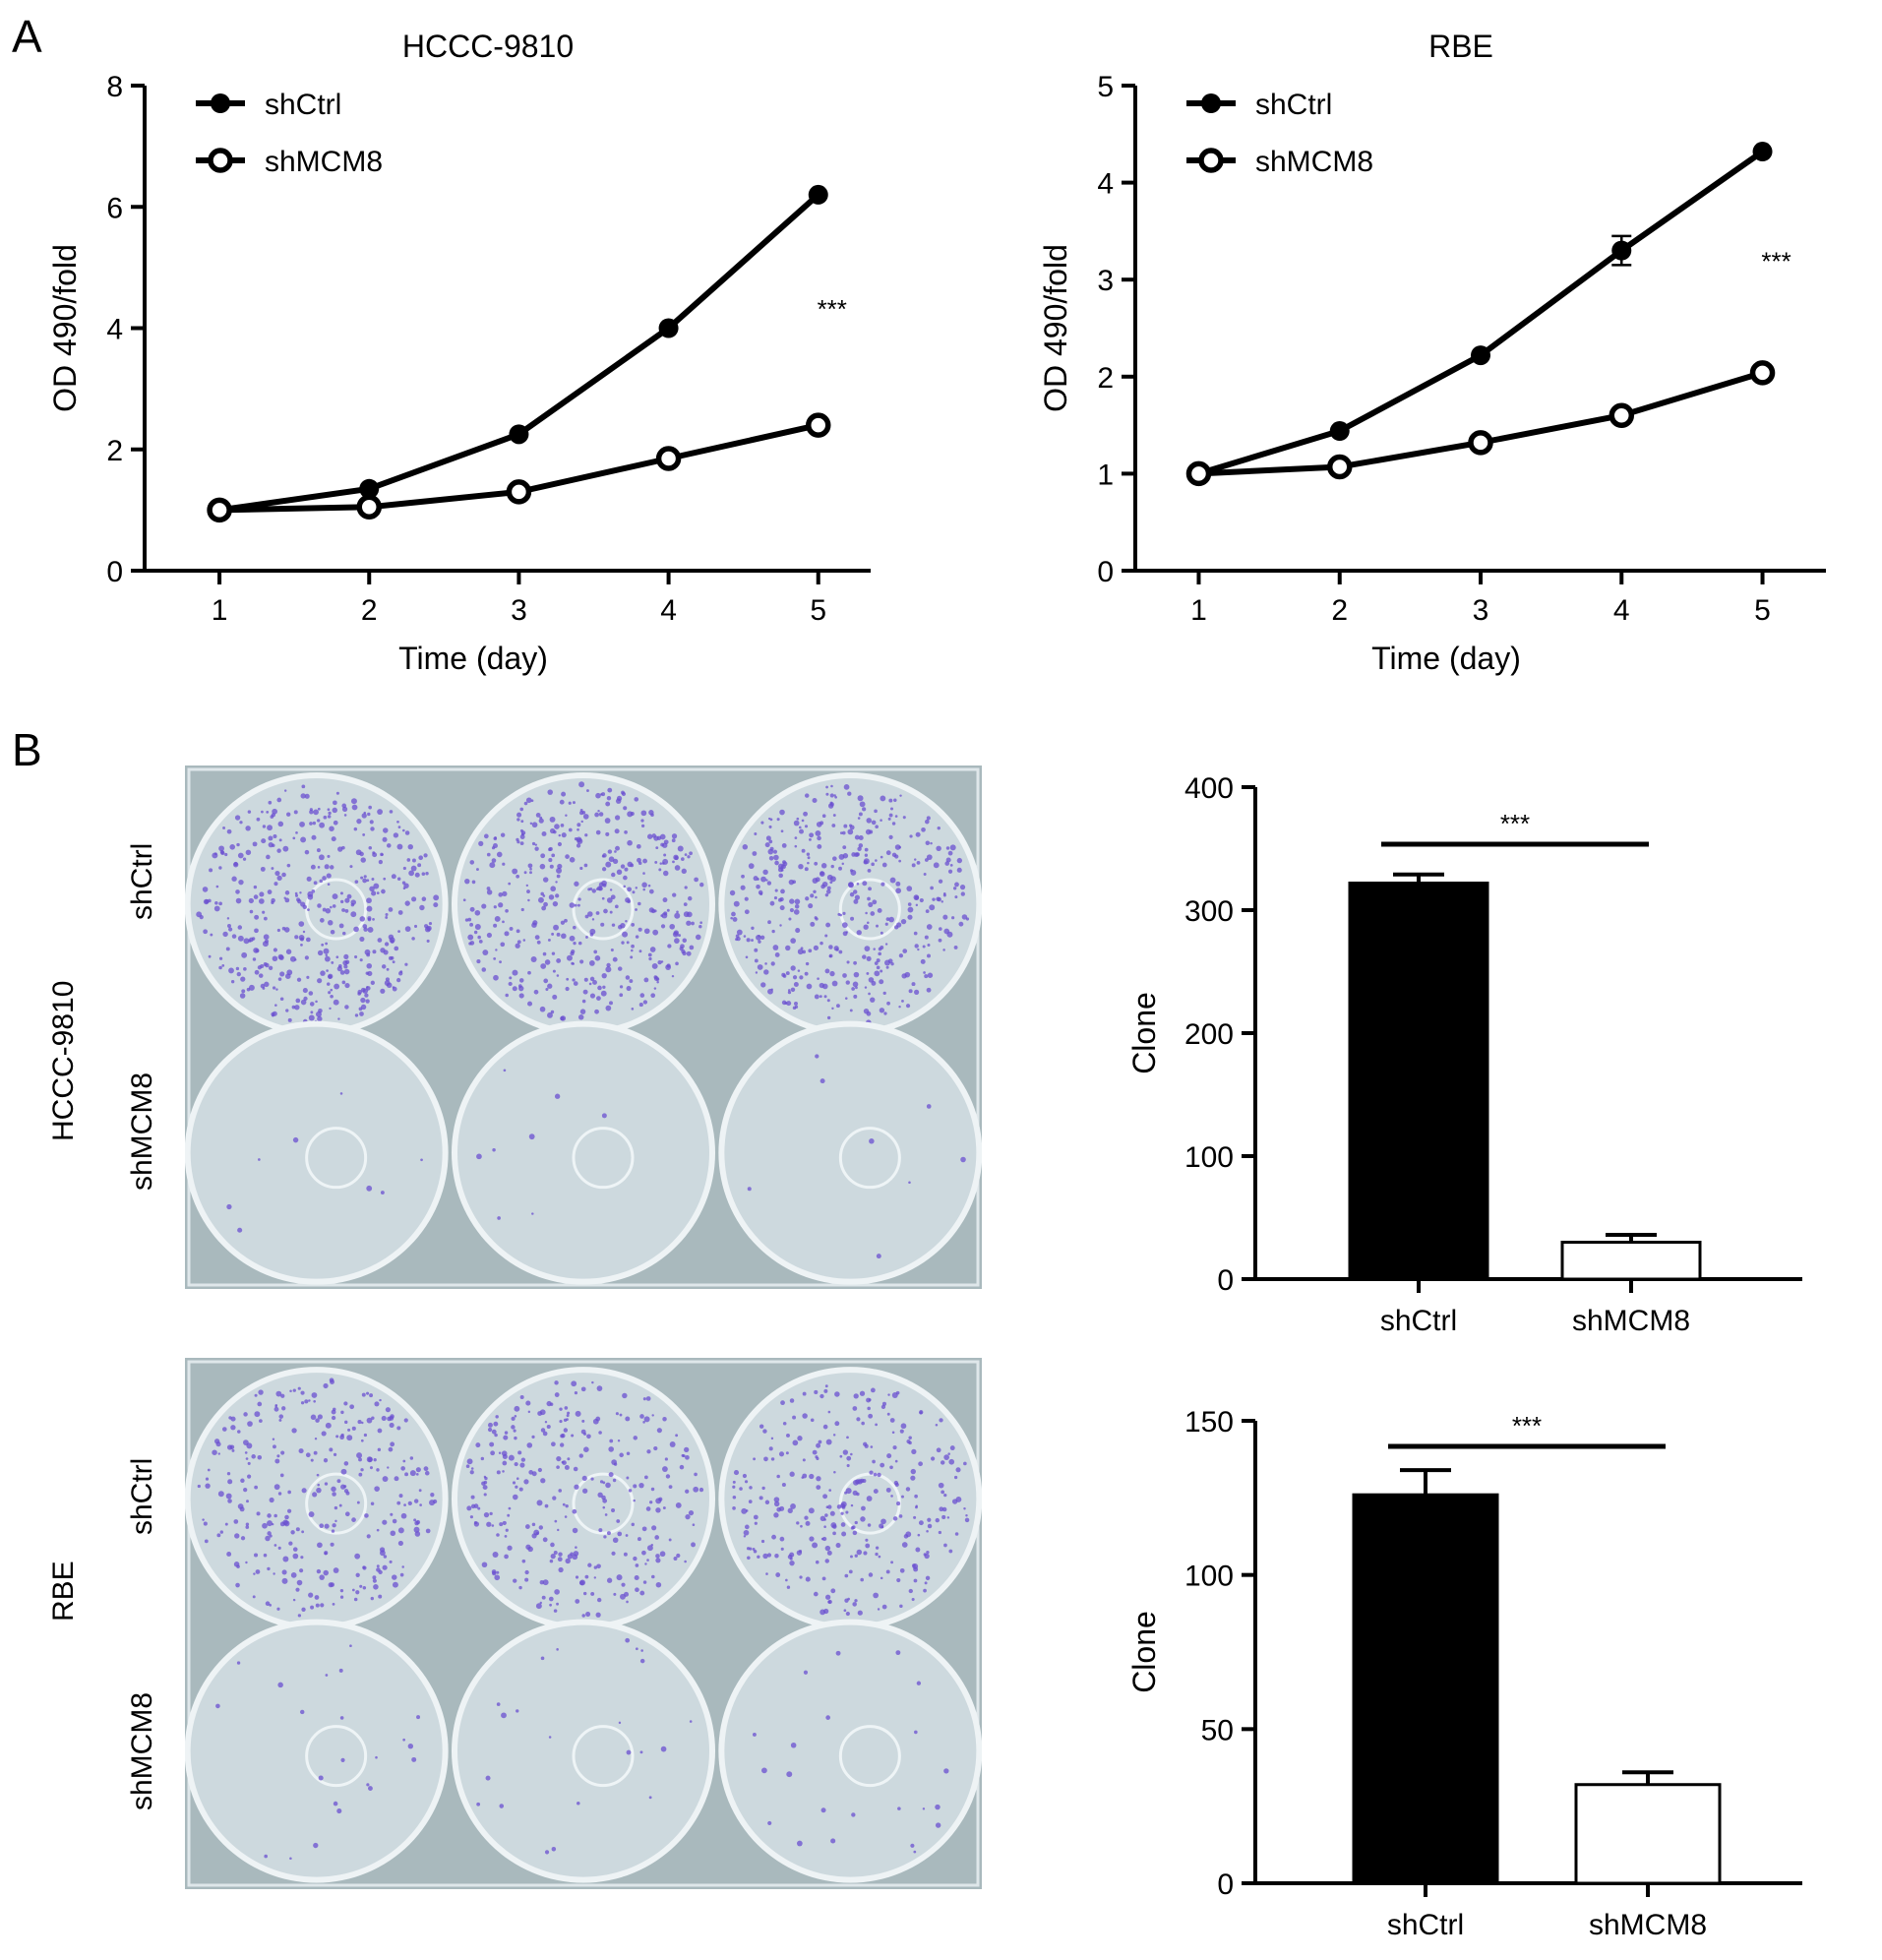  Describe the element at coordinates (1314, 162) in the screenshot. I see `legend-label-shMCM8: shMCM8` at that location.